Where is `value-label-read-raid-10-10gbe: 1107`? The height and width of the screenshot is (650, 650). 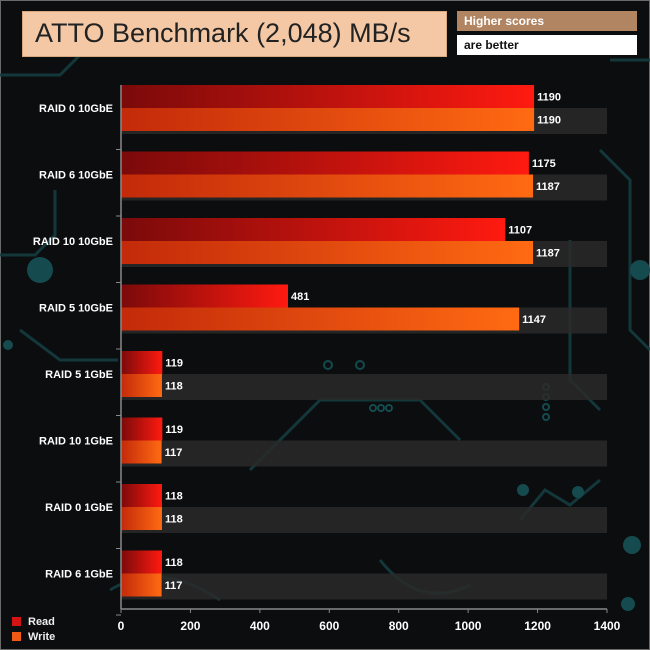
value-label-read-raid-10-10gbe: 1107 is located at coordinates (520, 231).